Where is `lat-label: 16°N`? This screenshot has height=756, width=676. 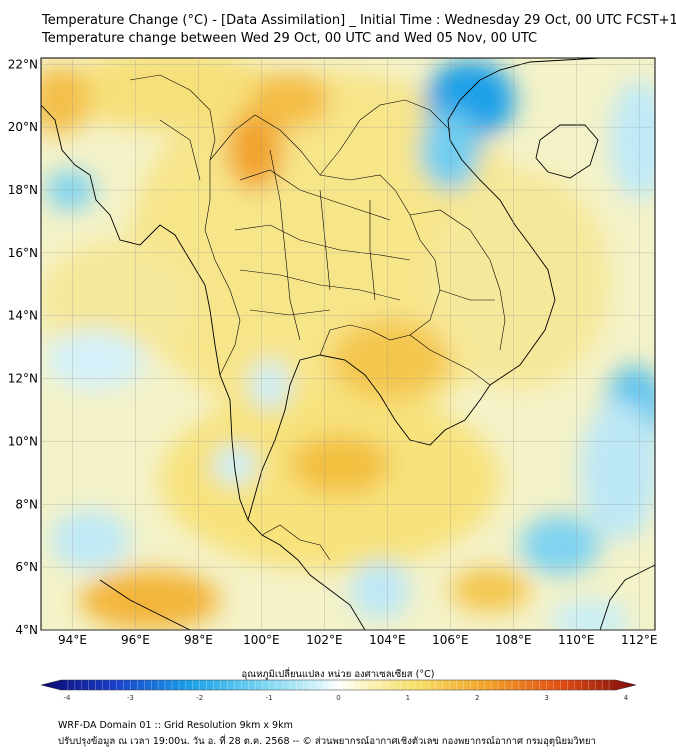
lat-label: 16°N is located at coordinates (23, 253).